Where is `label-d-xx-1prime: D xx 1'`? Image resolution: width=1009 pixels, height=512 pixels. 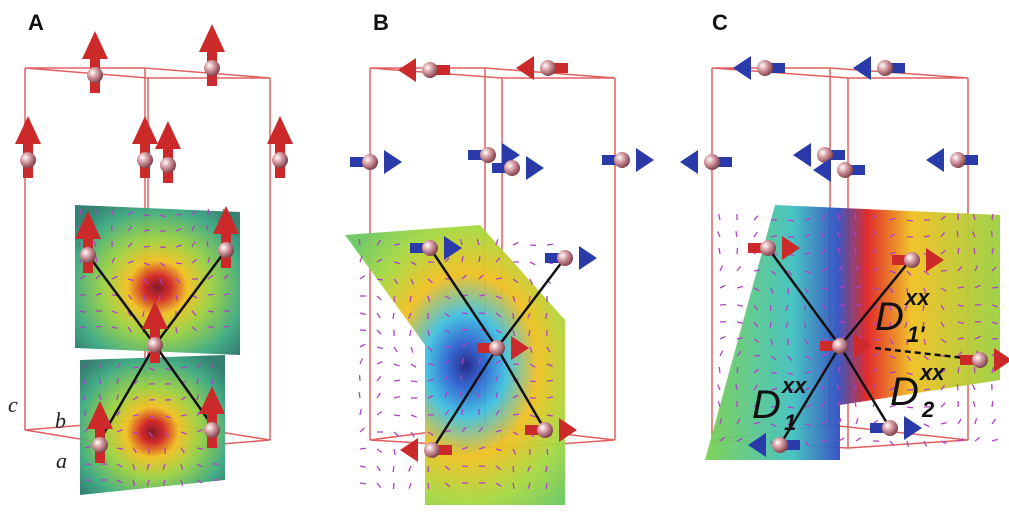
label-d-xx-1prime: D xx 1' is located at coordinates (902, 316).